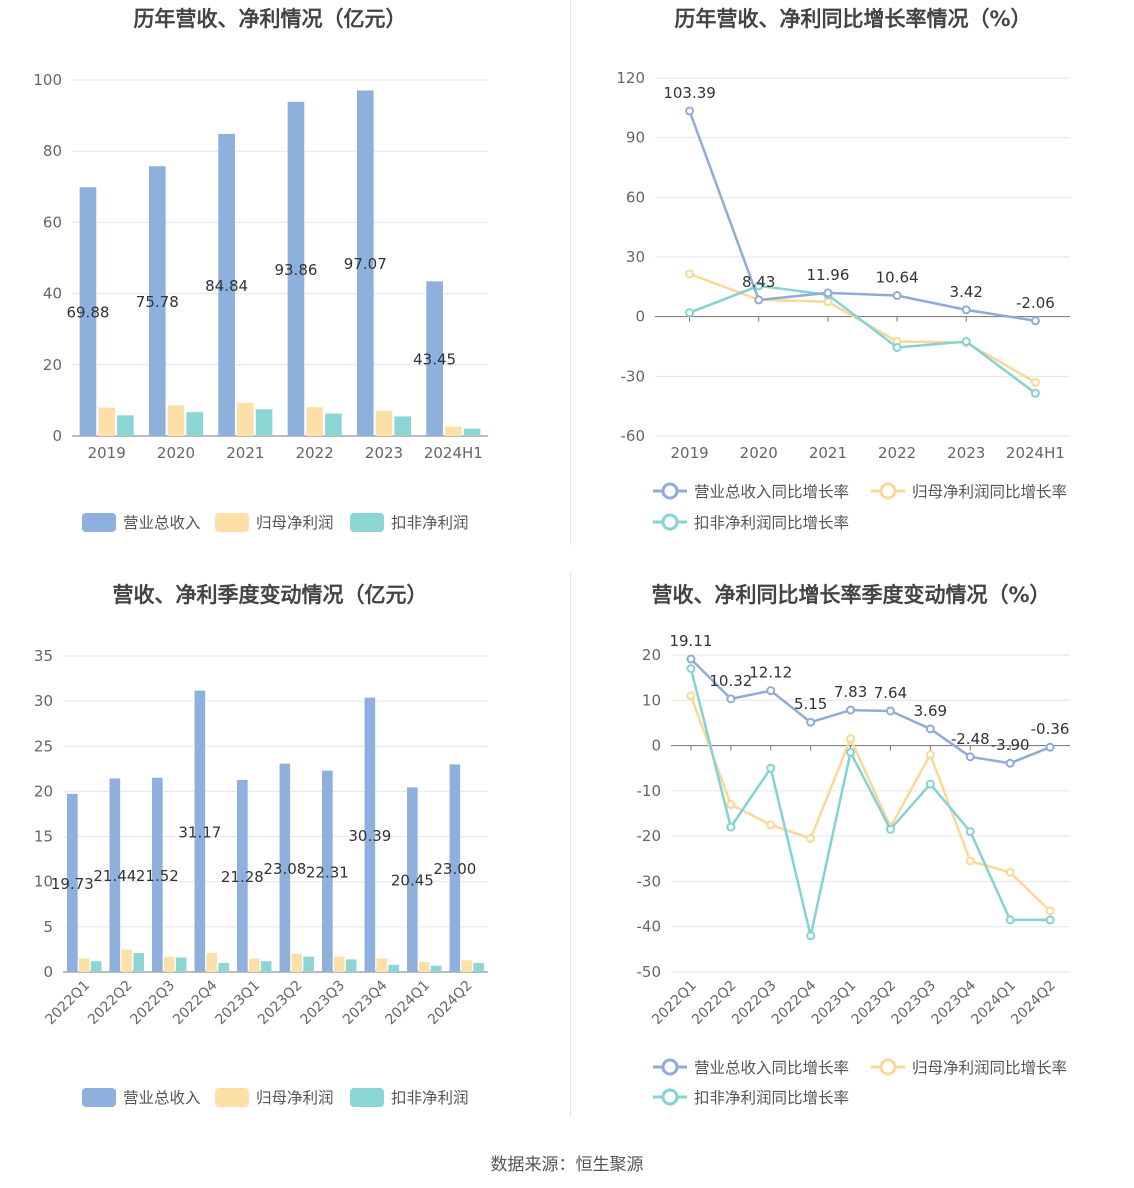 This screenshot has height=1188, width=1134. I want to click on y-tick-label: 40, so click(52, 294).